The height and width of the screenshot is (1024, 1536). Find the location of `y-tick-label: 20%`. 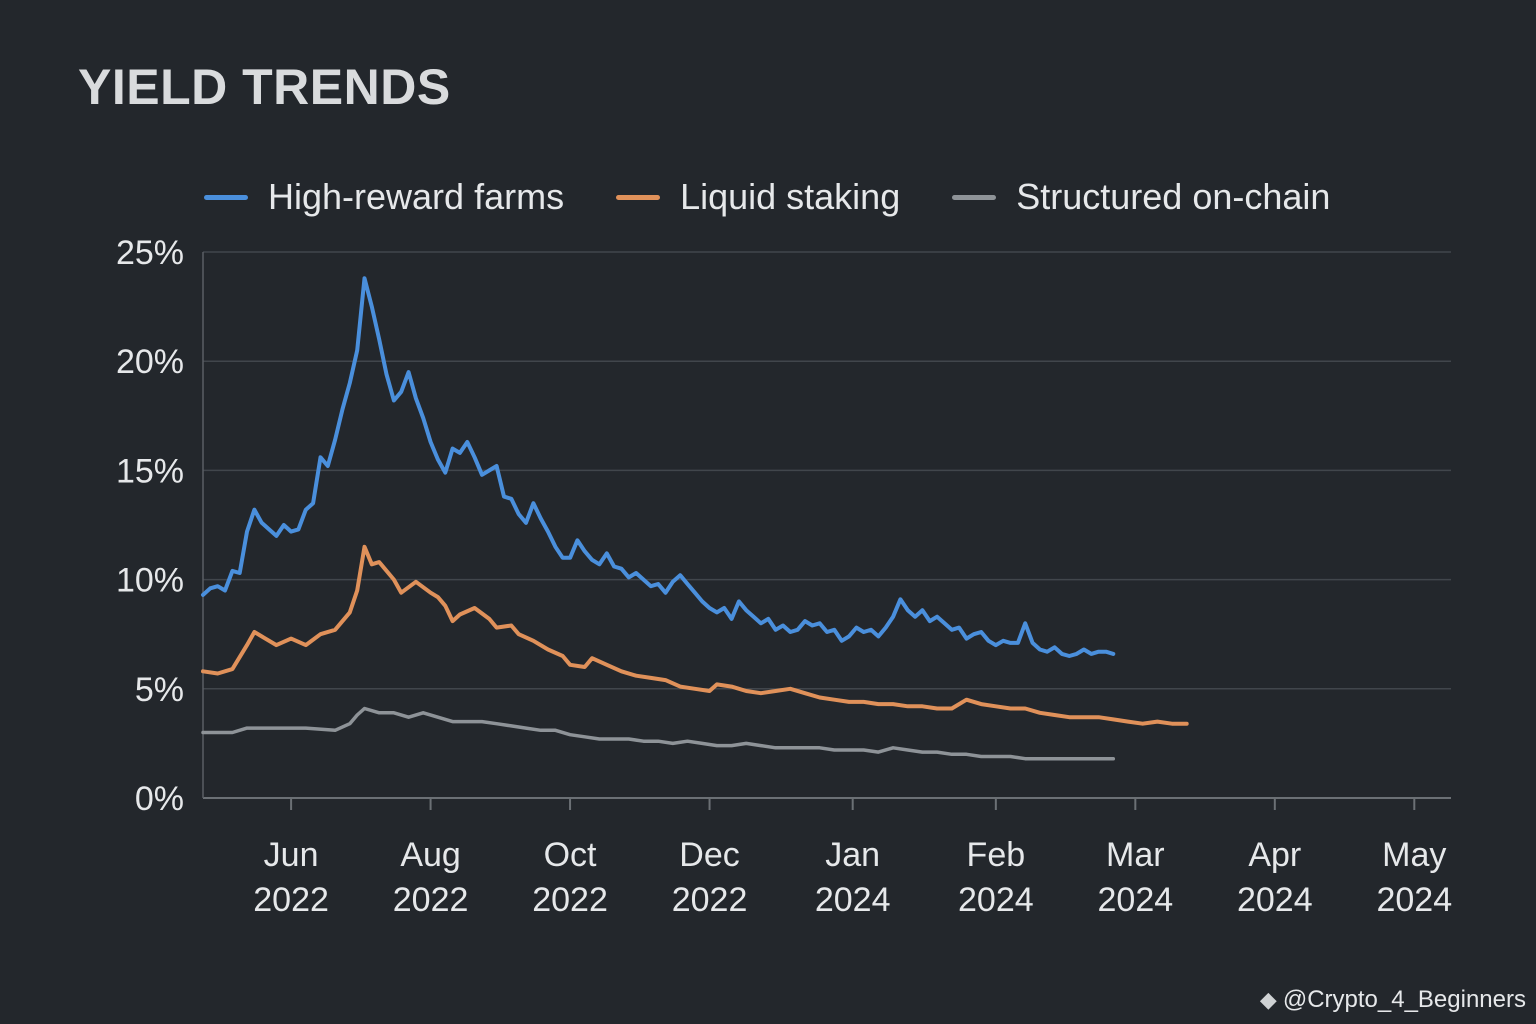

y-tick-label: 20% is located at coordinates (150, 362).